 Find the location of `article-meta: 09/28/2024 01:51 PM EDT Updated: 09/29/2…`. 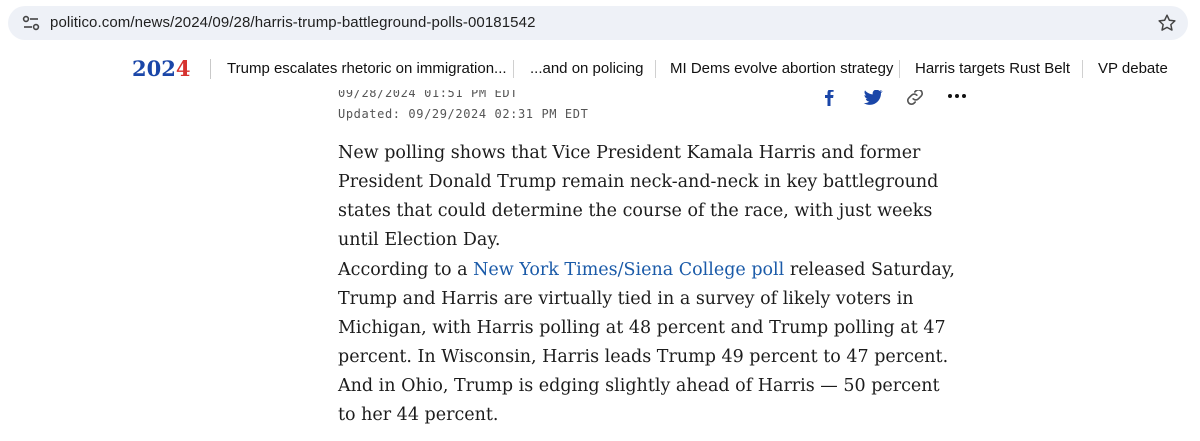

article-meta: 09/28/2024 01:51 PM EDT Updated: 09/29/2… is located at coordinates (600, 110).